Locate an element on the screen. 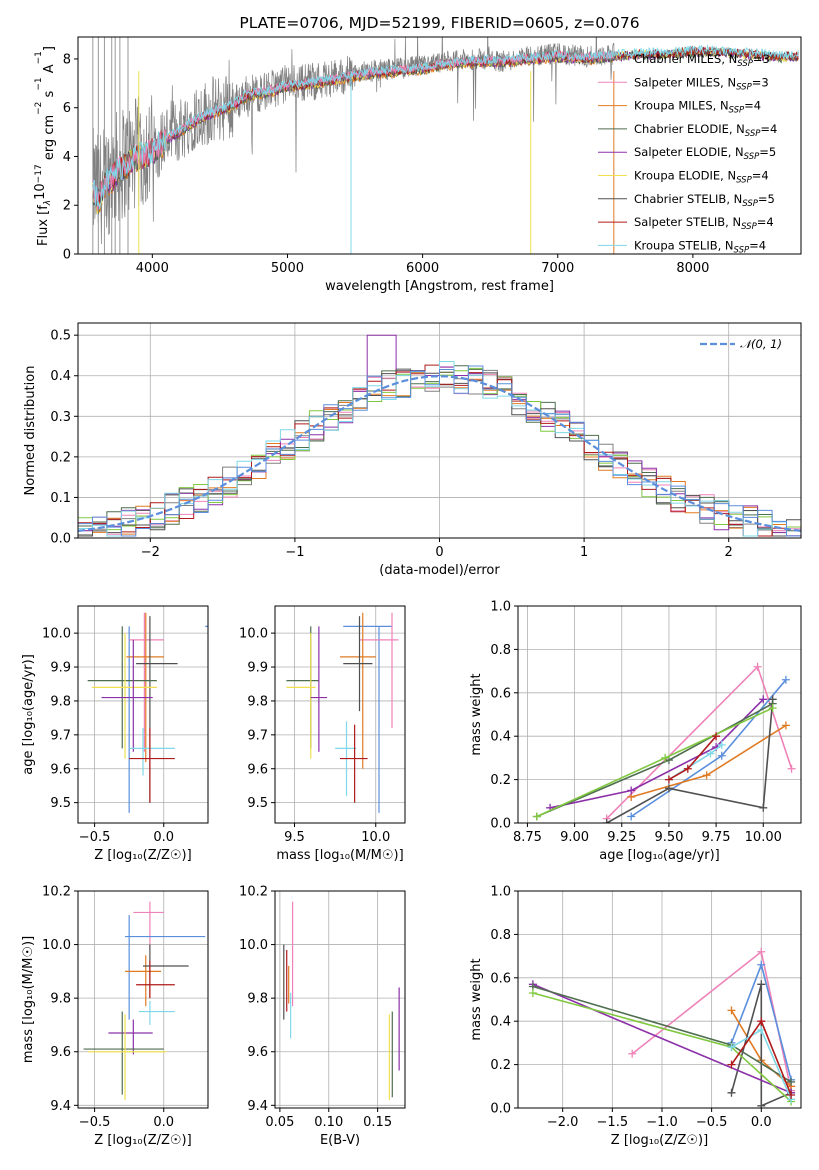 This screenshot has height=1170, width=819. y-label-part: erg cm is located at coordinates (49, 139).